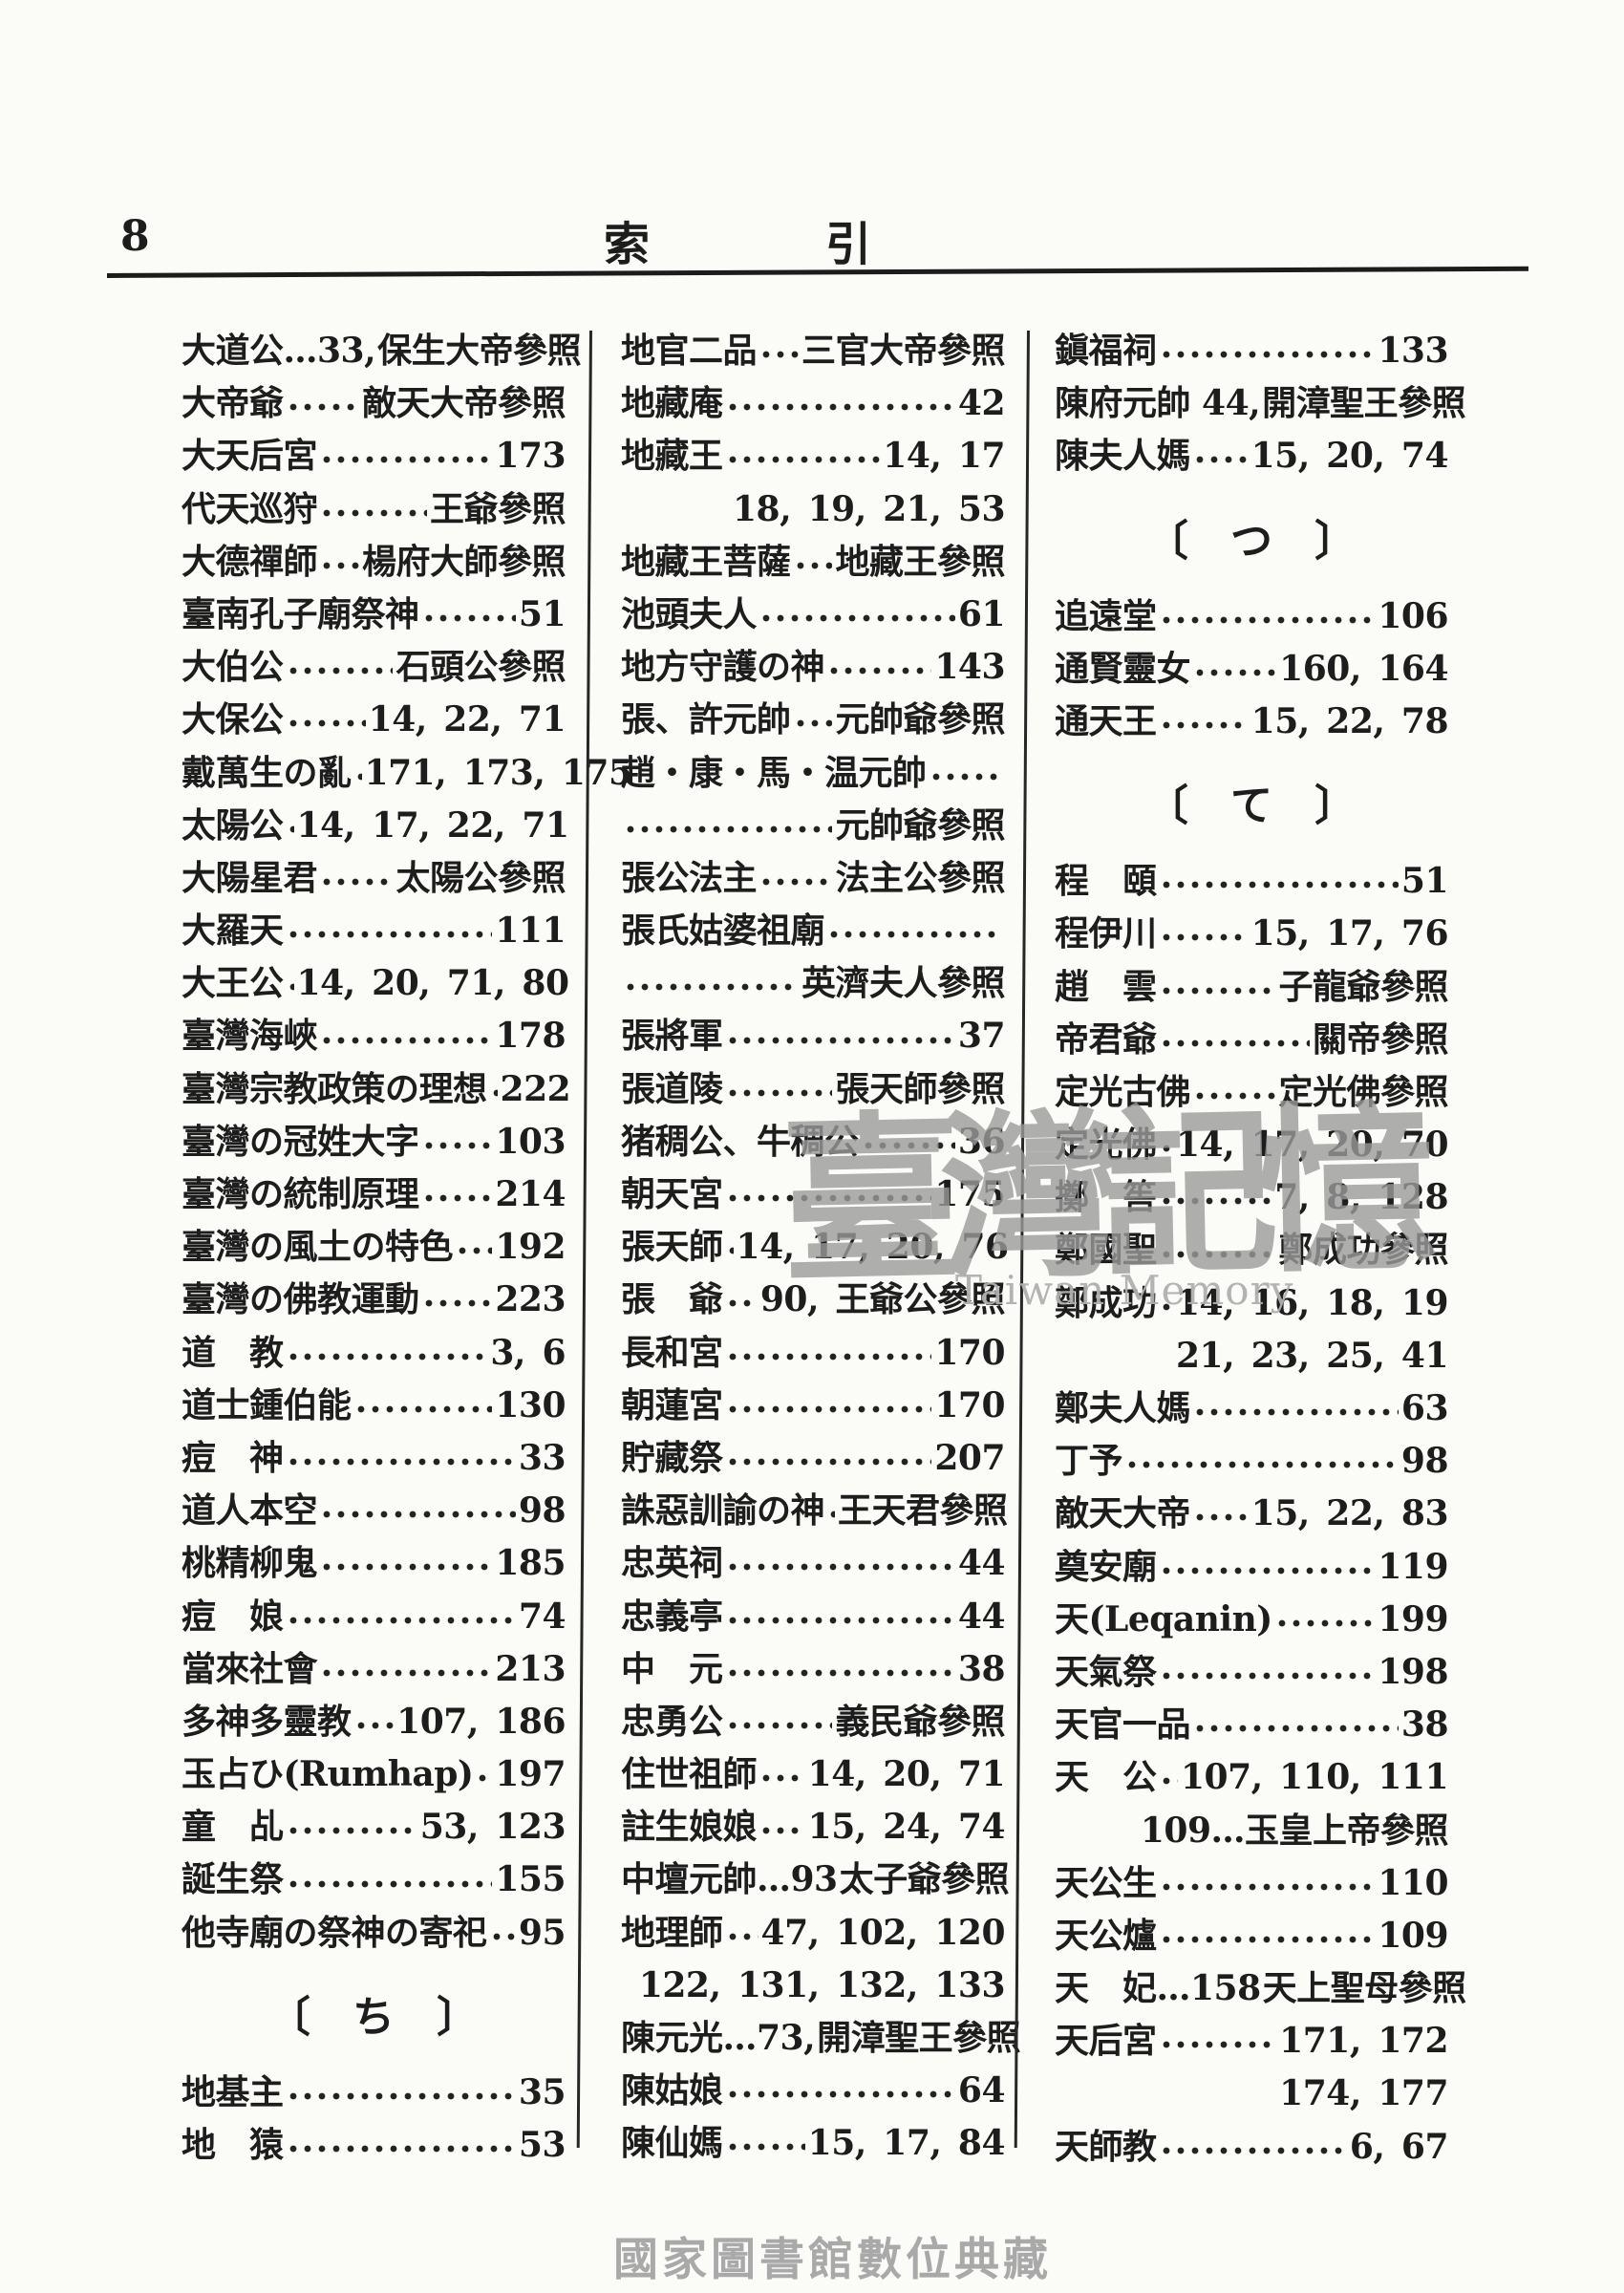 The image size is (1624, 2293). Describe the element at coordinates (920, 1721) in the screenshot. I see `entry-pages: 義民爺參照` at that location.